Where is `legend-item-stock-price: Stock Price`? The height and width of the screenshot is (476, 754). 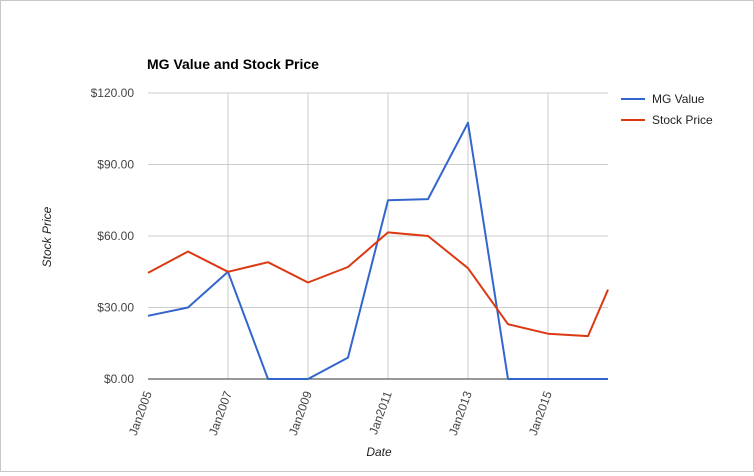 legend-item-stock-price: Stock Price is located at coordinates (667, 120).